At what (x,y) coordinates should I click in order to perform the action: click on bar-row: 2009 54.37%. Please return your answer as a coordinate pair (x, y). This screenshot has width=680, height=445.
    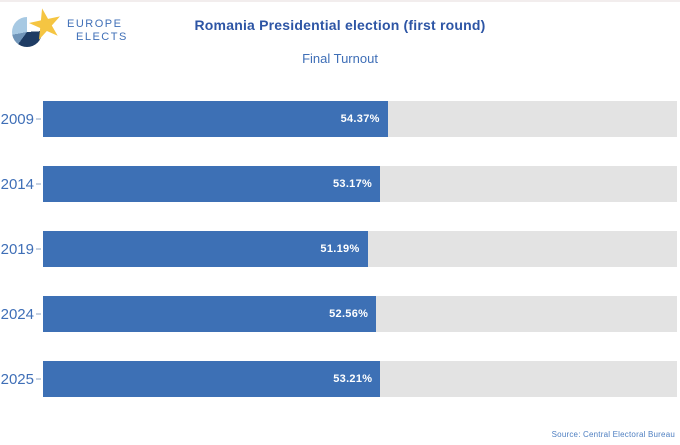
    Looking at the image, I should click on (338, 119).